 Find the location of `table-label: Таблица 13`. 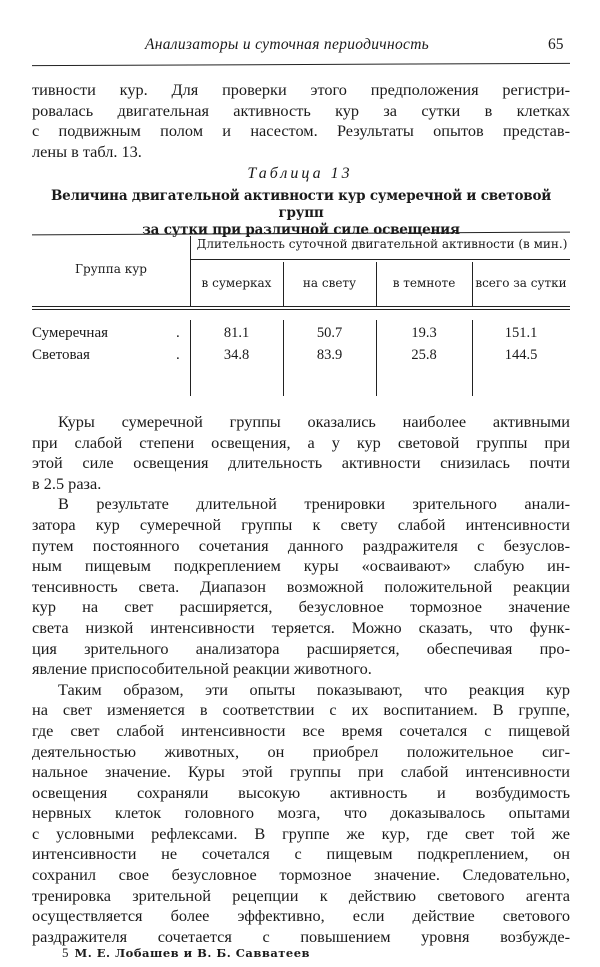

table-label: Таблица 13 is located at coordinates (300, 173).